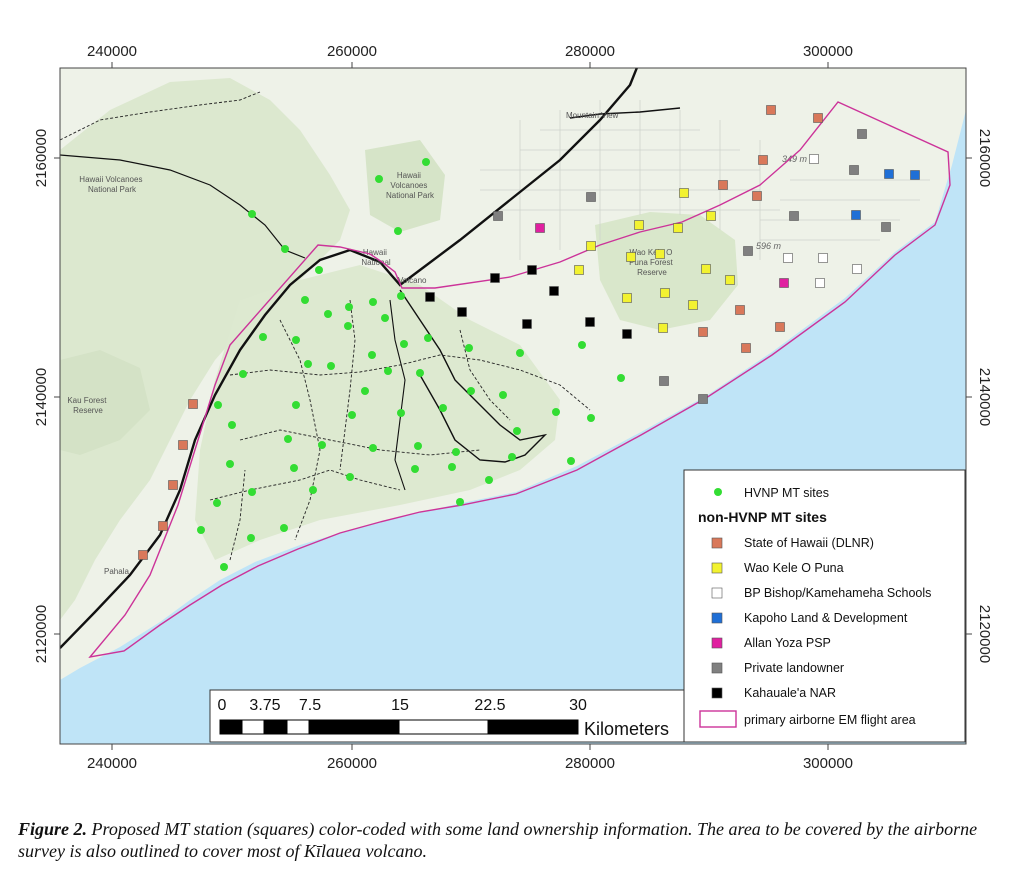 The image size is (1024, 885). I want to click on park-zone-kau-forest, so click(105, 402).